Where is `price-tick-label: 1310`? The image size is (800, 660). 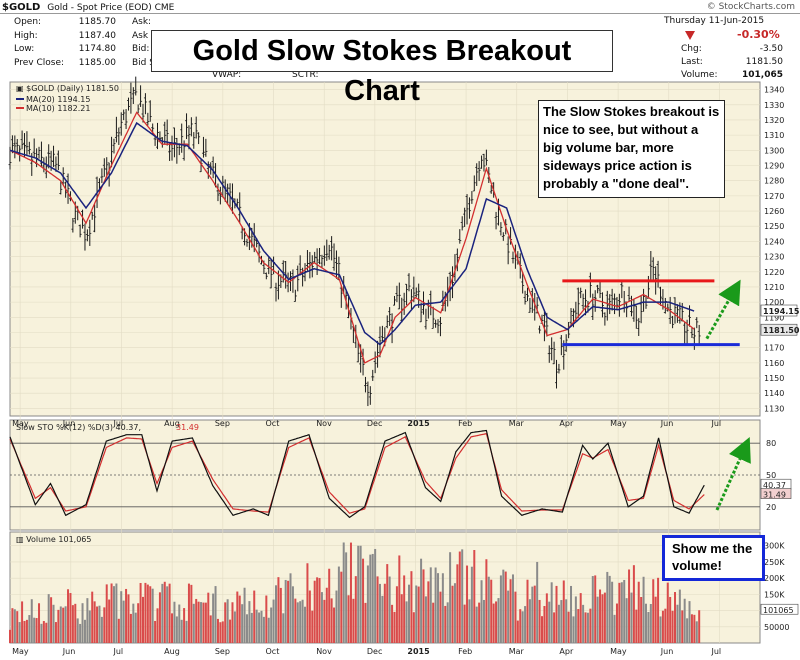 price-tick-label: 1310 is located at coordinates (774, 135).